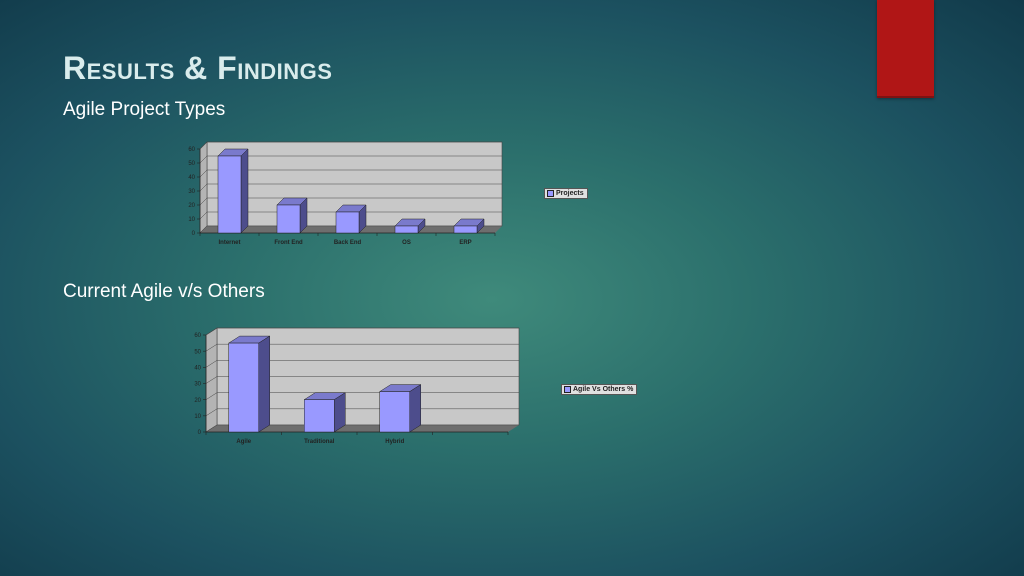 This screenshot has width=1024, height=576. I want to click on x-tick-label: Internet, so click(229, 243).